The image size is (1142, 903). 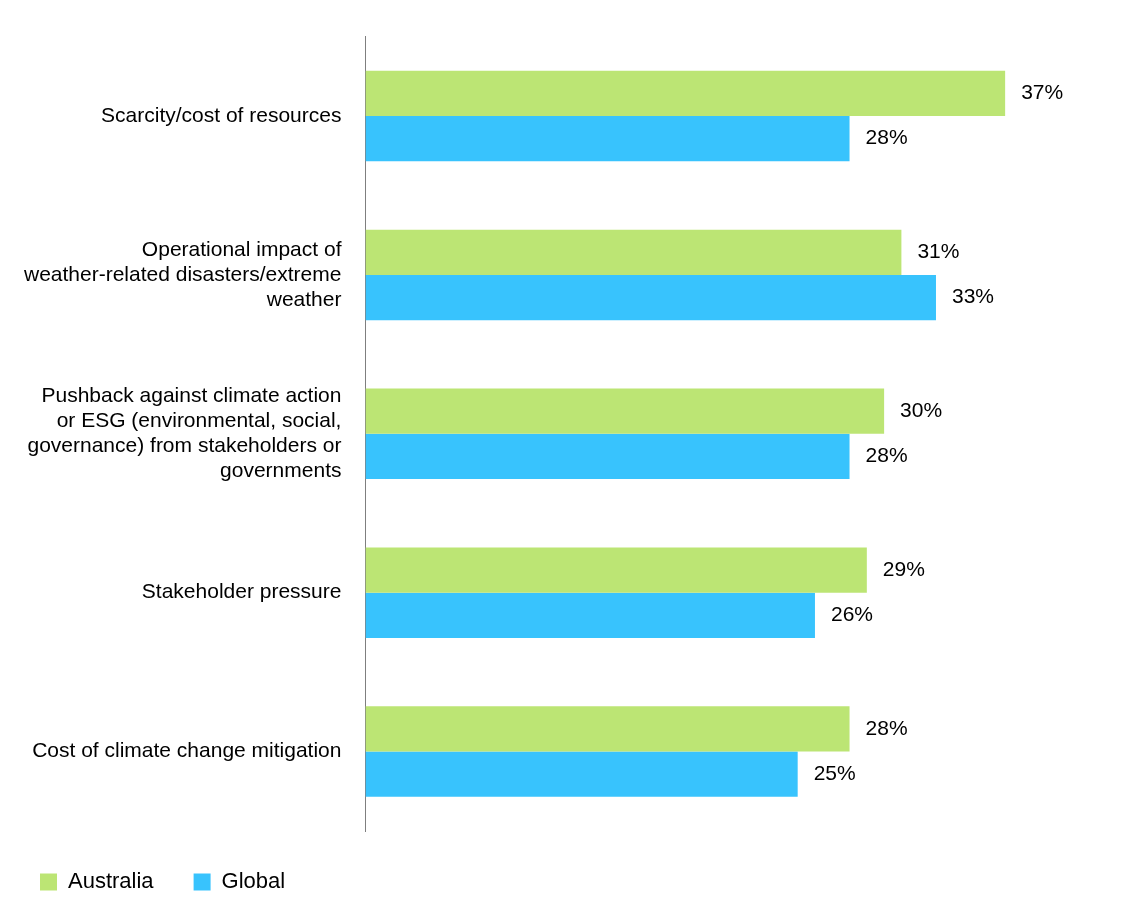 I want to click on data-label: 33%, so click(x=973, y=296).